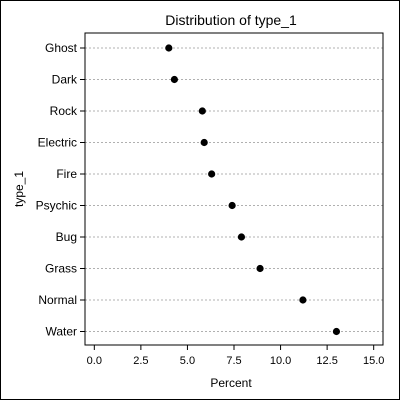 The width and height of the screenshot is (400, 400). Describe the element at coordinates (66, 237) in the screenshot. I see `y-tick-label: Bug` at that location.